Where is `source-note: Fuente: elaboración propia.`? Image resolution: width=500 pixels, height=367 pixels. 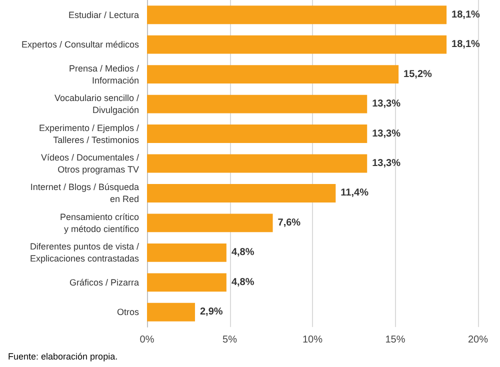
source-note: Fuente: elaboración propia. is located at coordinates (63, 357).